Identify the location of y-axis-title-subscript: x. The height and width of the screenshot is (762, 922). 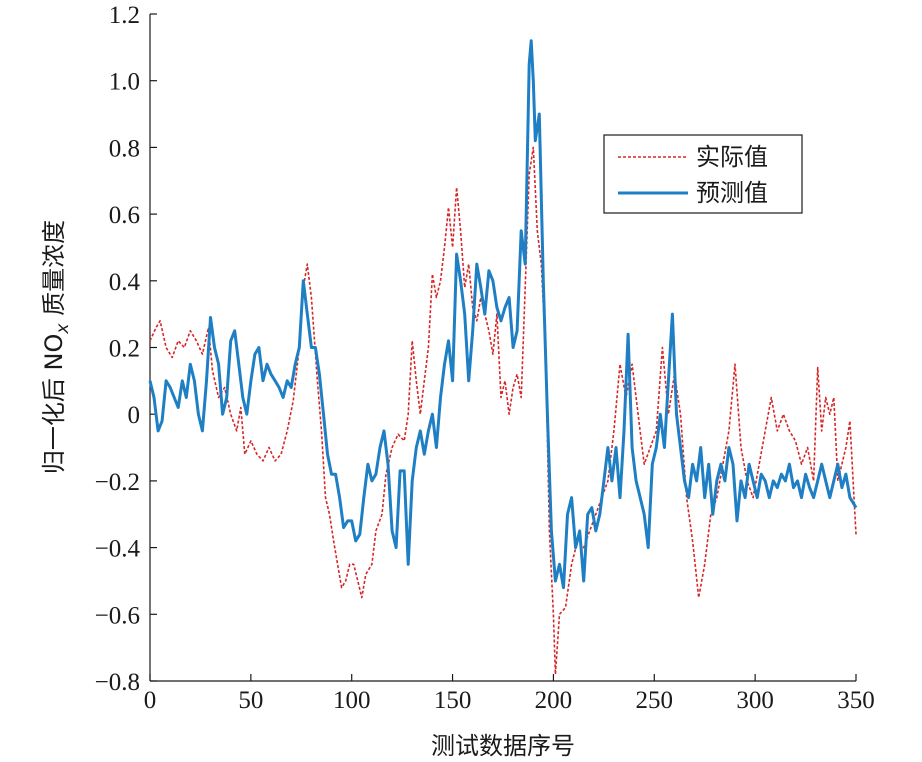
(63, 329).